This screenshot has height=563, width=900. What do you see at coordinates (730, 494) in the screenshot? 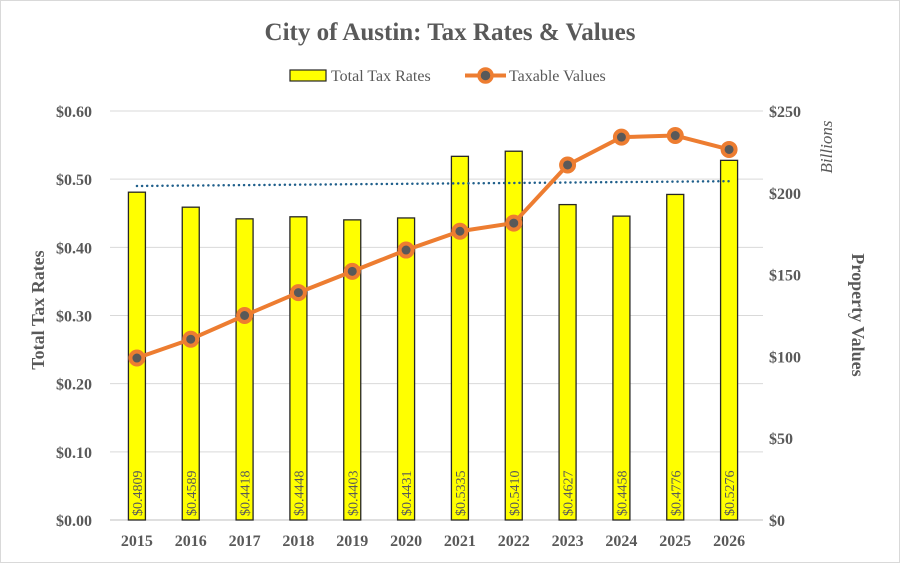
I see `bar-data-label-2026: $0.5276` at bounding box center [730, 494].